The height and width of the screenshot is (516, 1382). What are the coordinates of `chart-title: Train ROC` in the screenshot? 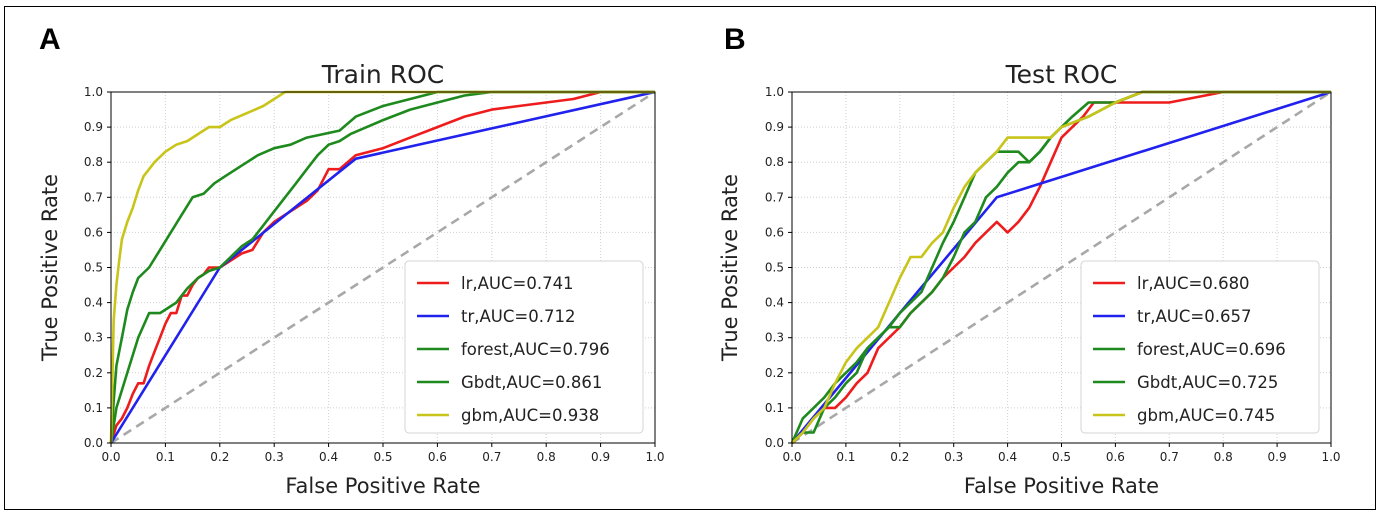 It's located at (382, 74).